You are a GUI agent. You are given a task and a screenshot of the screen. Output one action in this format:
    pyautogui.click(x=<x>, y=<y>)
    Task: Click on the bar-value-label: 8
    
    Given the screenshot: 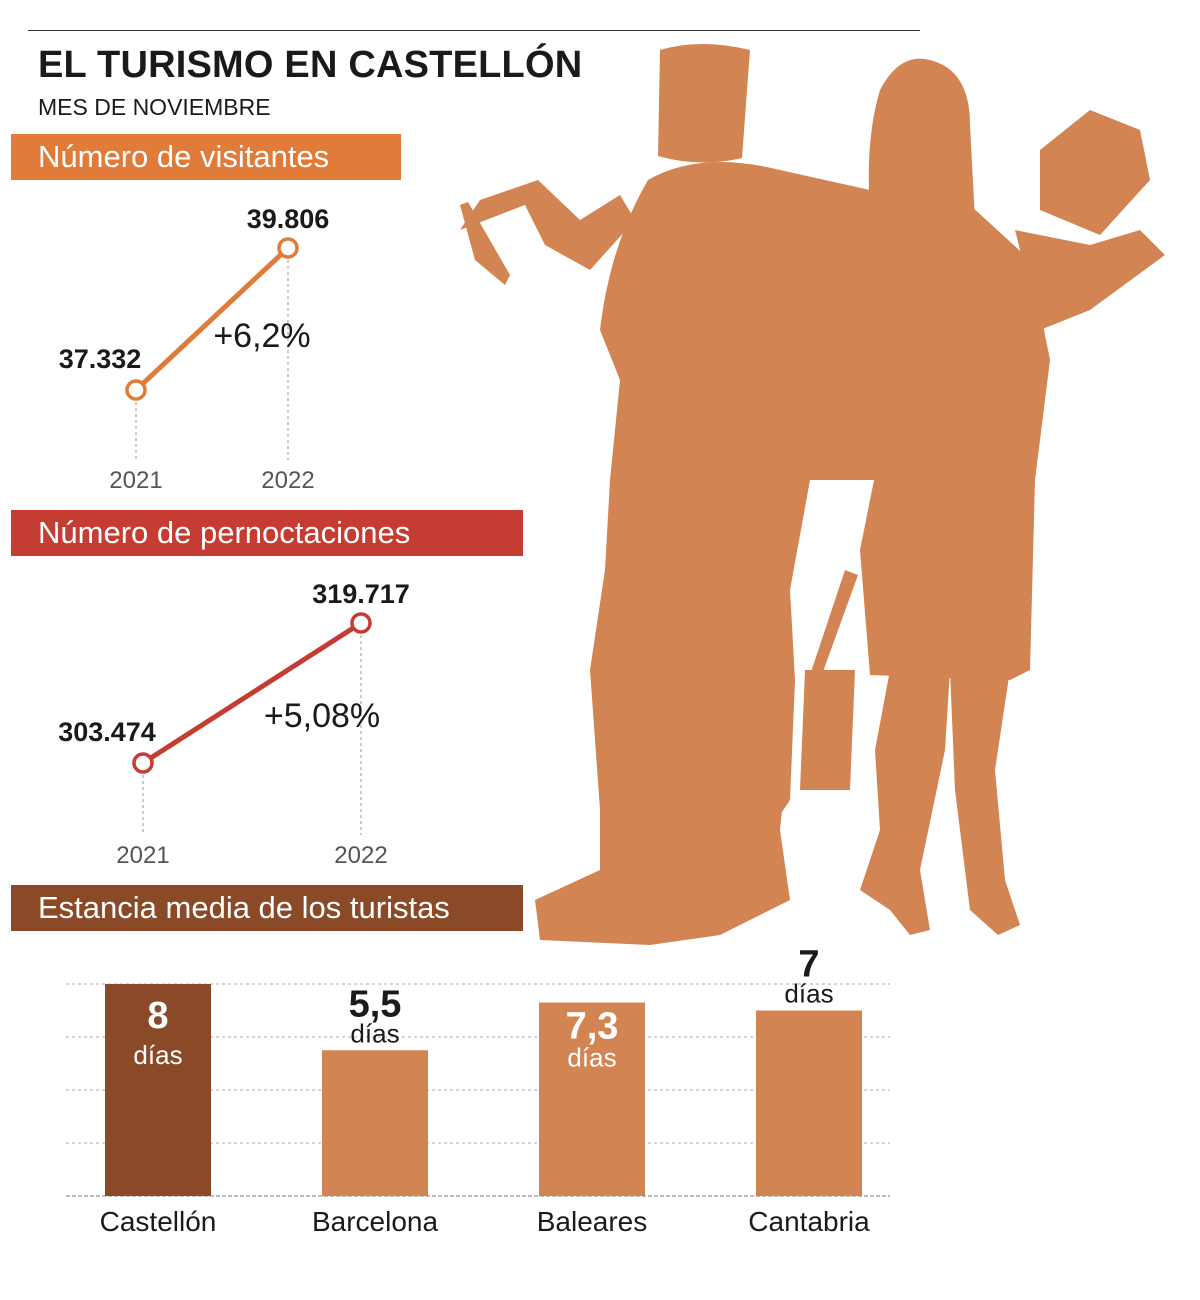 What is the action you would take?
    pyautogui.click(x=157, y=1016)
    